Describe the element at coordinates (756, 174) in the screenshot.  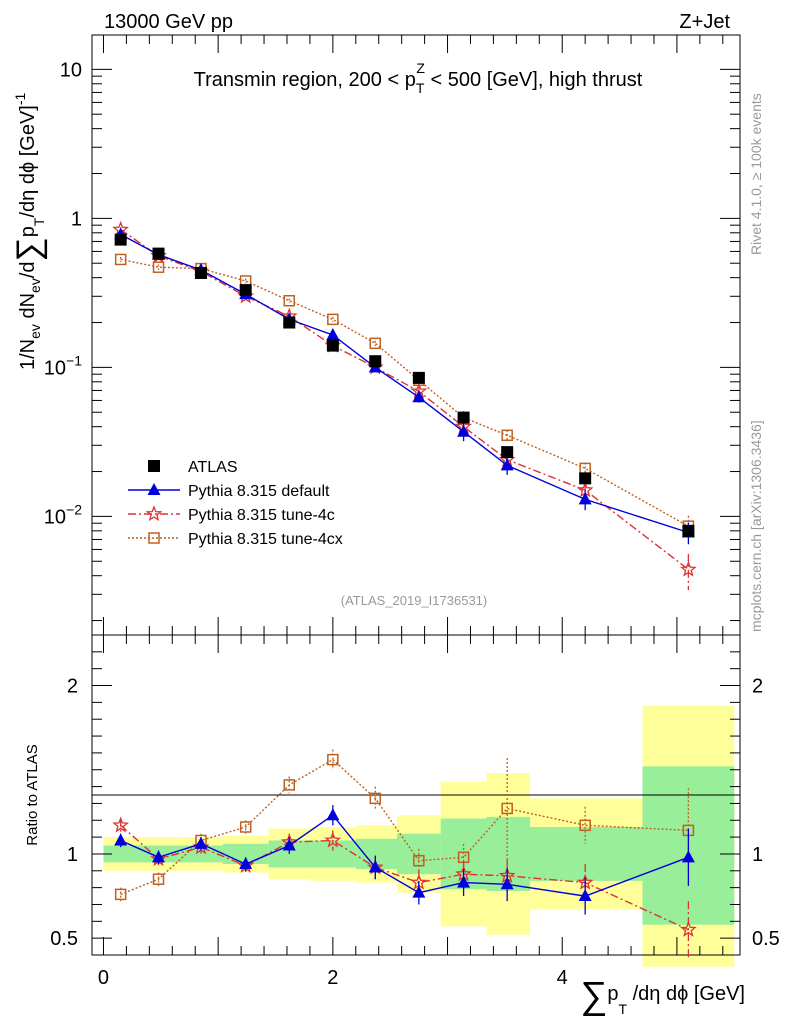
I see `rivet-version-text: Rivet 4.1.0, ≥ 100k events` at that location.